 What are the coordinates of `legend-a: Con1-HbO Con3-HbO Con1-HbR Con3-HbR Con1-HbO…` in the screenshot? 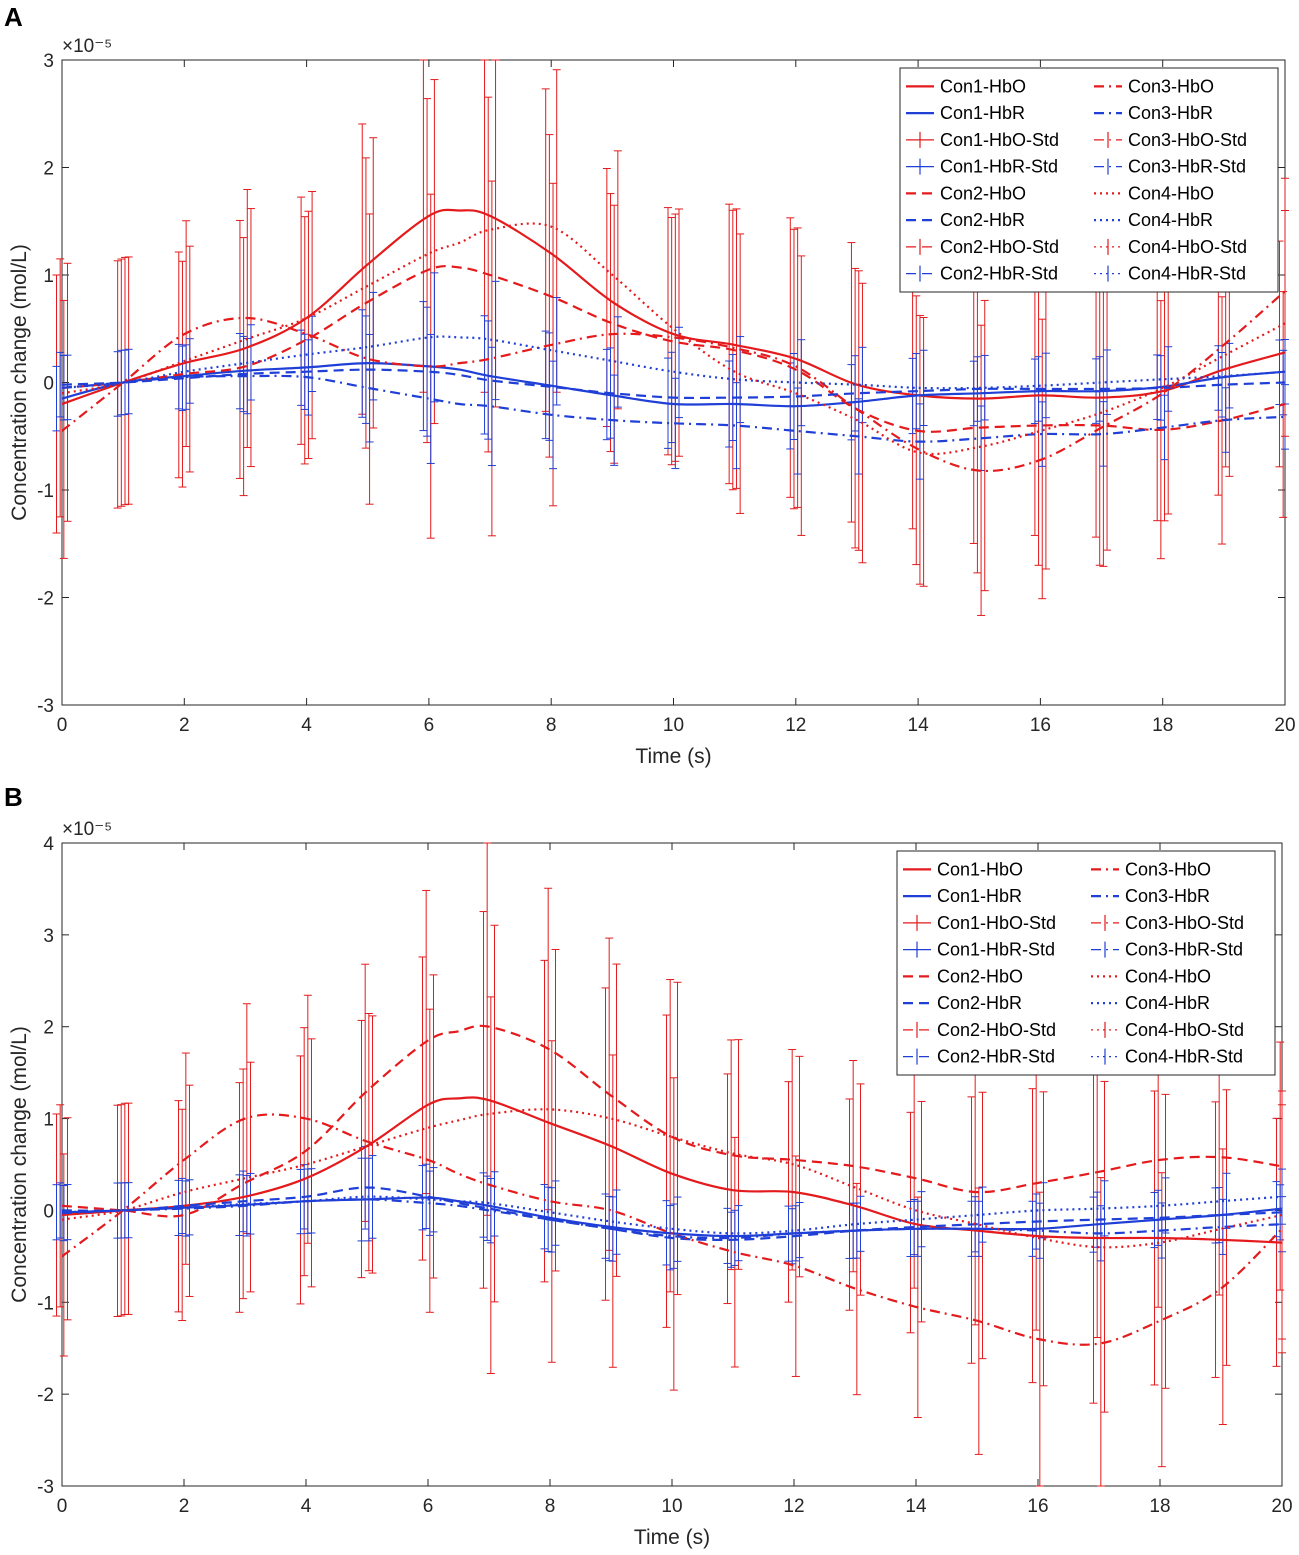 It's located at (1089, 180).